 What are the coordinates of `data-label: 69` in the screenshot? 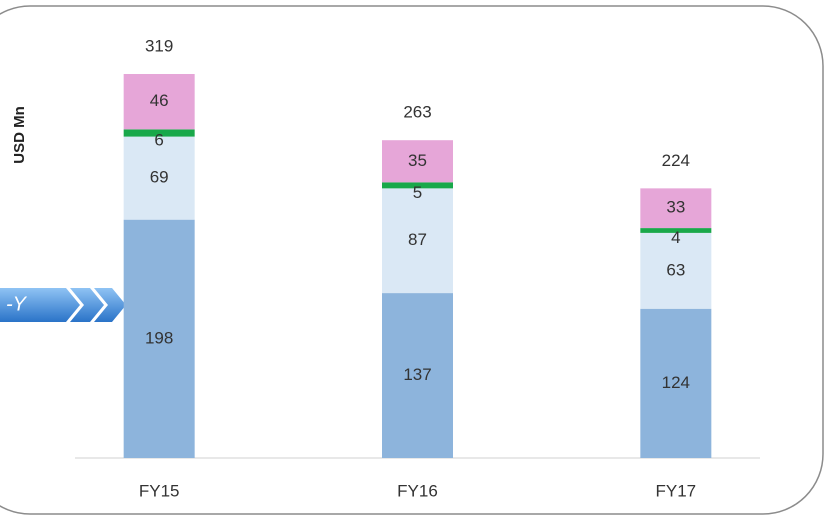 It's located at (159, 177).